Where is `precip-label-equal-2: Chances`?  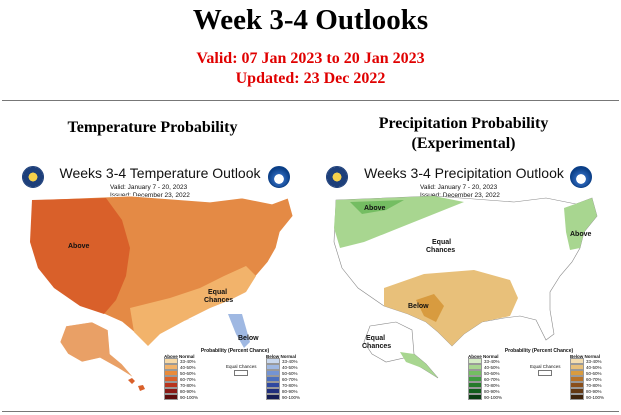 precip-label-equal-2: Chances is located at coordinates (440, 250).